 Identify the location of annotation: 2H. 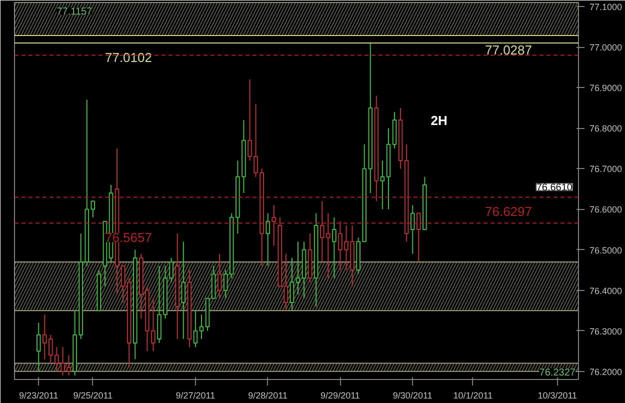
(439, 120).